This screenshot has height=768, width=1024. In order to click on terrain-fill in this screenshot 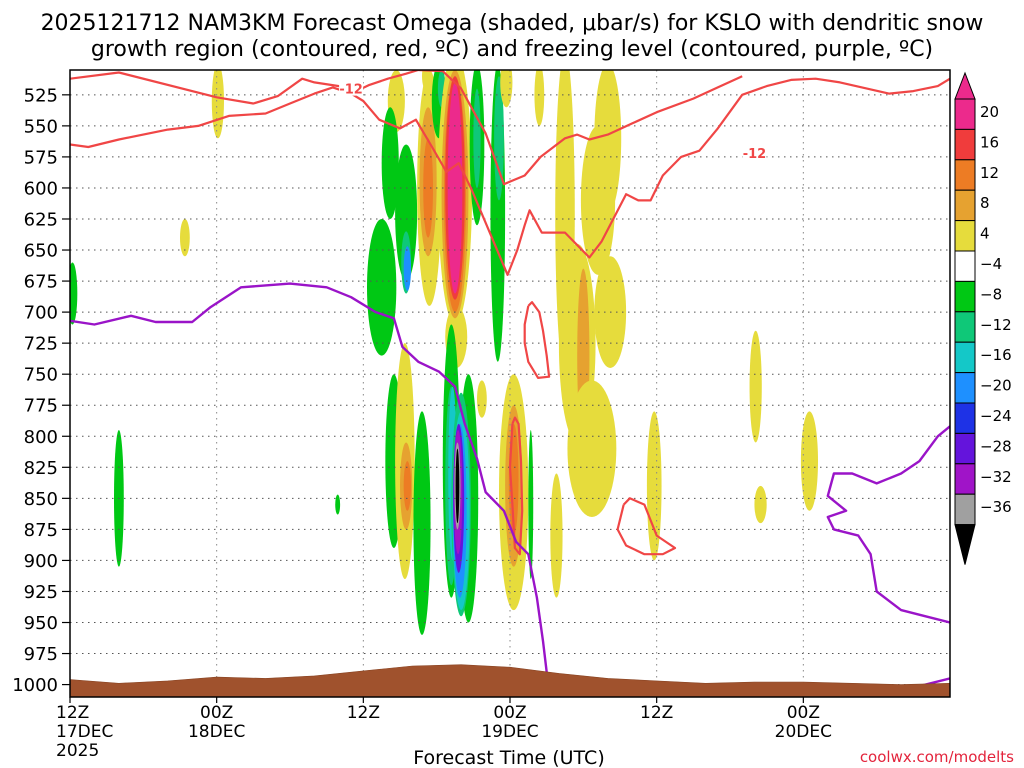, I will do `click(510, 680)`.